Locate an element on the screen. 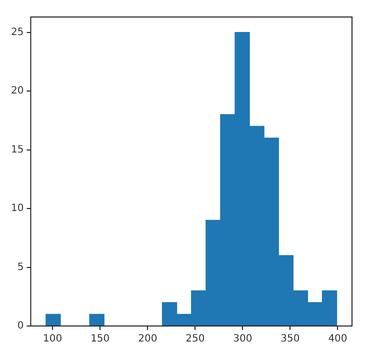  x-tick-label: 350 is located at coordinates (290, 339).